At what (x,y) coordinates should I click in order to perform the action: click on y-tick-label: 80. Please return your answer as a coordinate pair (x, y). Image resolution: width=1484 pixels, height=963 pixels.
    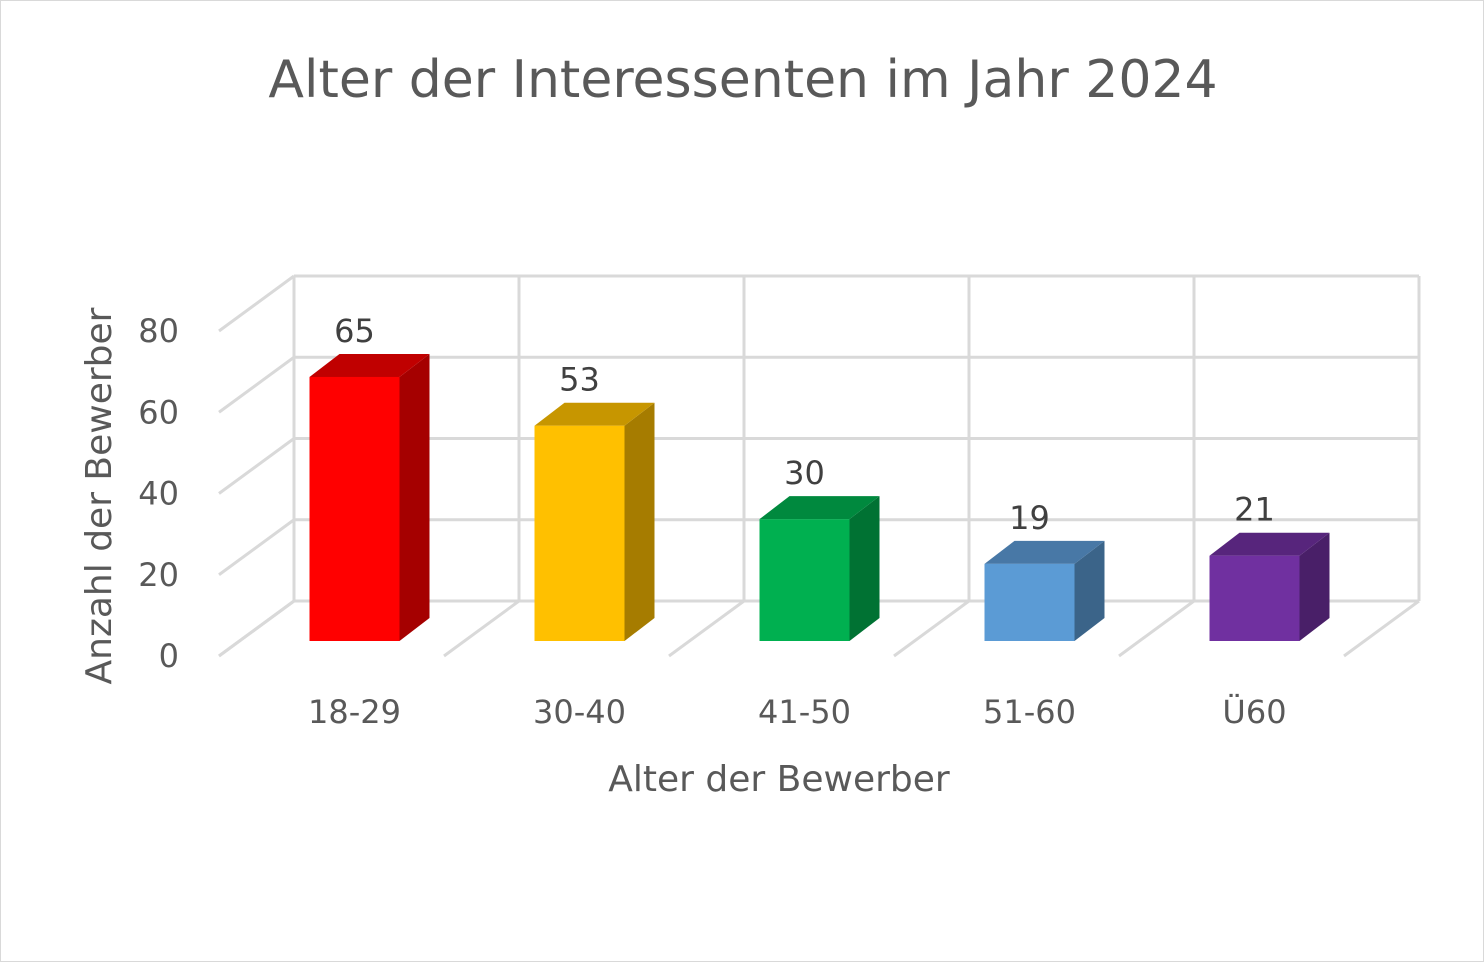
    Looking at the image, I should click on (158, 331).